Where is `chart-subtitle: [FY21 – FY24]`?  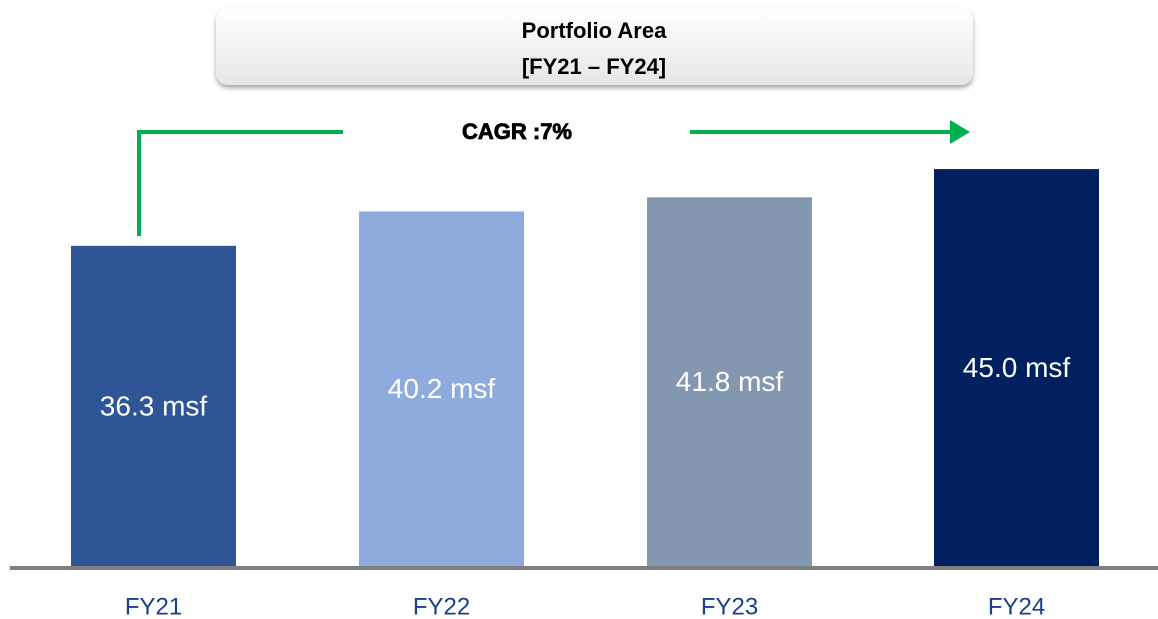 chart-subtitle: [FY21 – FY24] is located at coordinates (594, 66).